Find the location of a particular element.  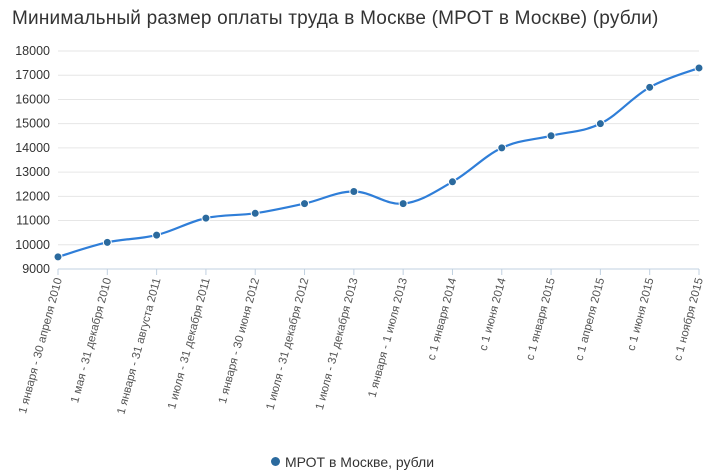

x-tick-label: 1 января - 1 июля 2013 is located at coordinates (389, 338).